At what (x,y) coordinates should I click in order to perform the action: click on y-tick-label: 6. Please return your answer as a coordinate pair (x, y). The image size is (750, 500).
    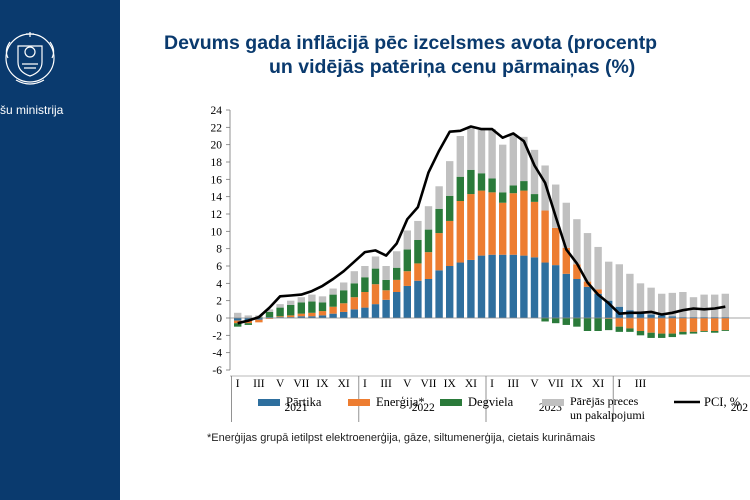
    Looking at the image, I should click on (219, 267).